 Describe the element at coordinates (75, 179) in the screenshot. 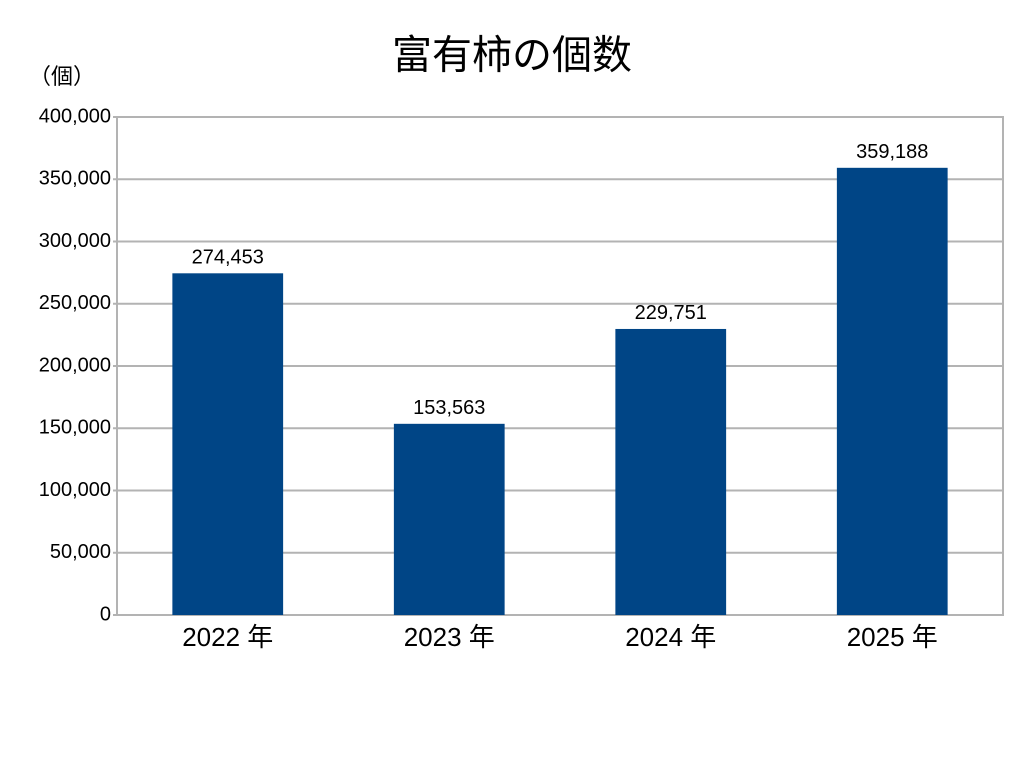

I see `y-tick-label: 350,000` at that location.